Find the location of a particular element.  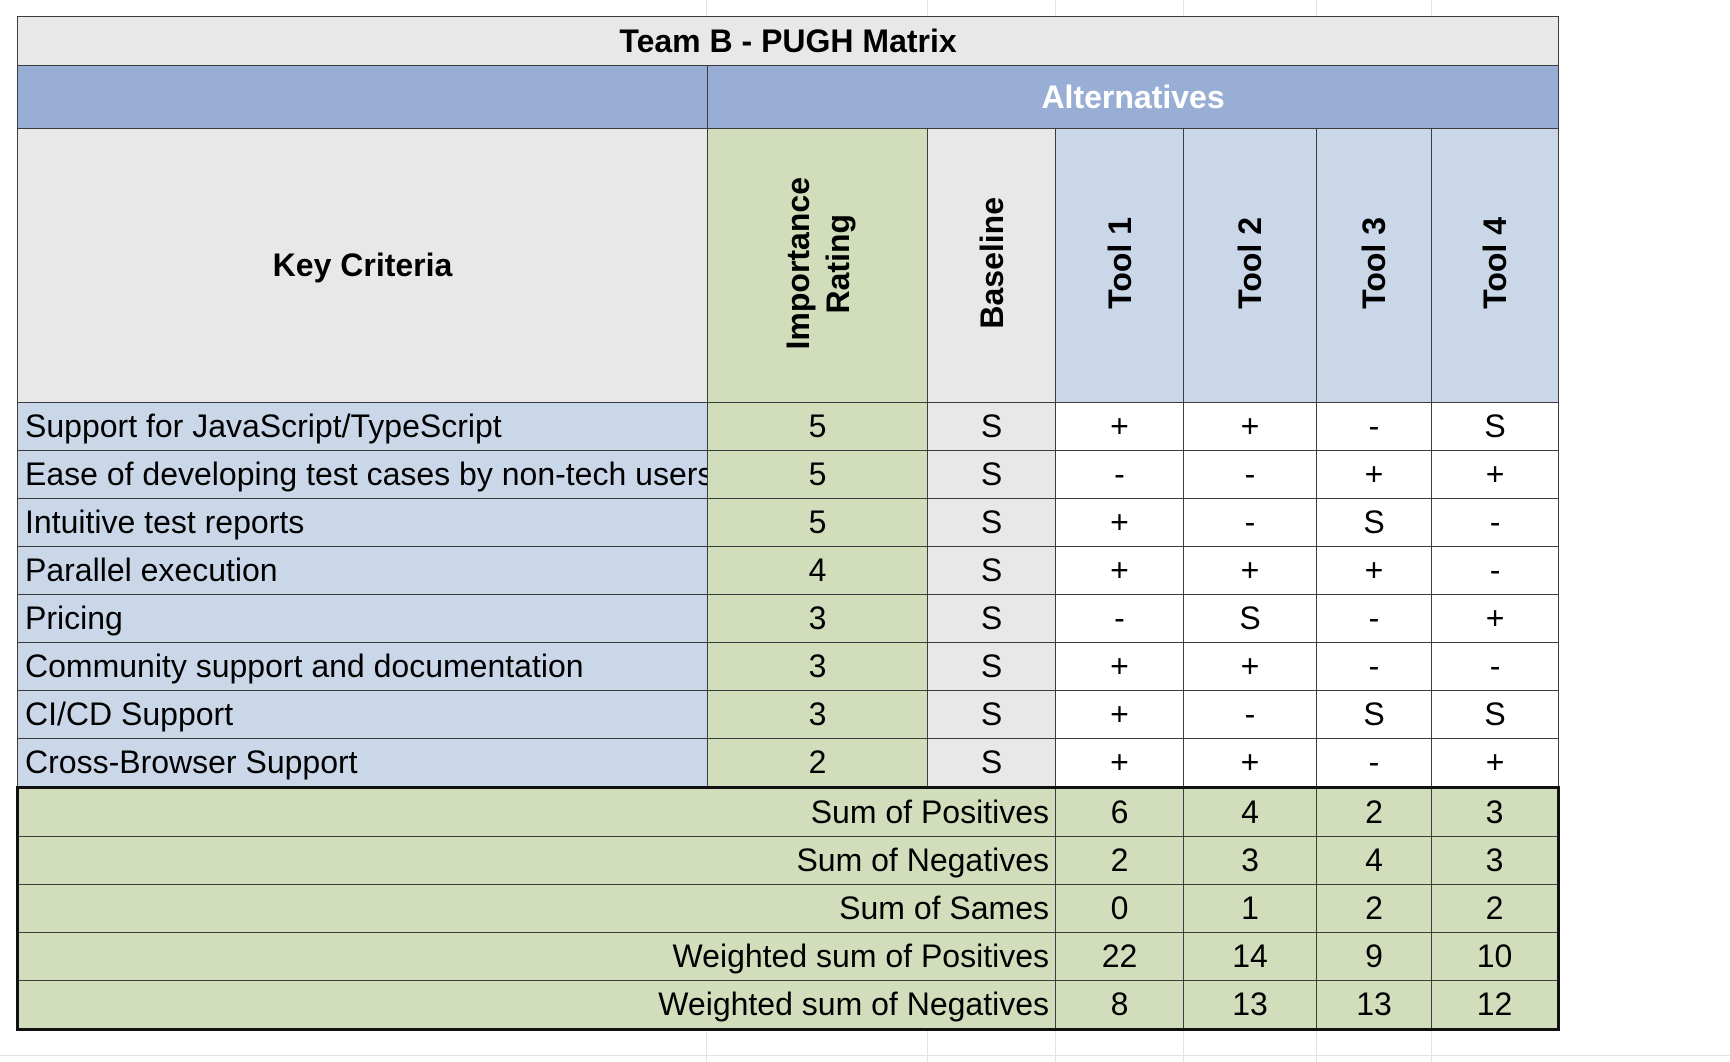

tool-1-label: Tool 1 is located at coordinates (1119, 263).